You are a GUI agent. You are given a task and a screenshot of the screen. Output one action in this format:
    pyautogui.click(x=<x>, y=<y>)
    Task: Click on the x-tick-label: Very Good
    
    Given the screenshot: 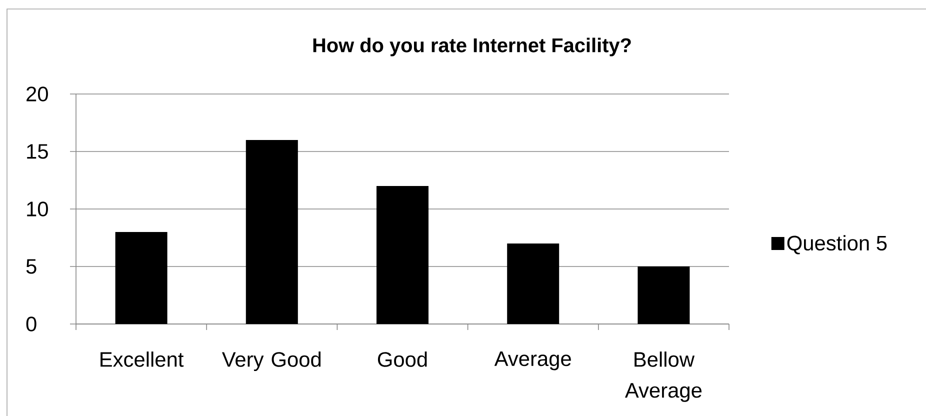 What is the action you would take?
    pyautogui.click(x=271, y=362)
    